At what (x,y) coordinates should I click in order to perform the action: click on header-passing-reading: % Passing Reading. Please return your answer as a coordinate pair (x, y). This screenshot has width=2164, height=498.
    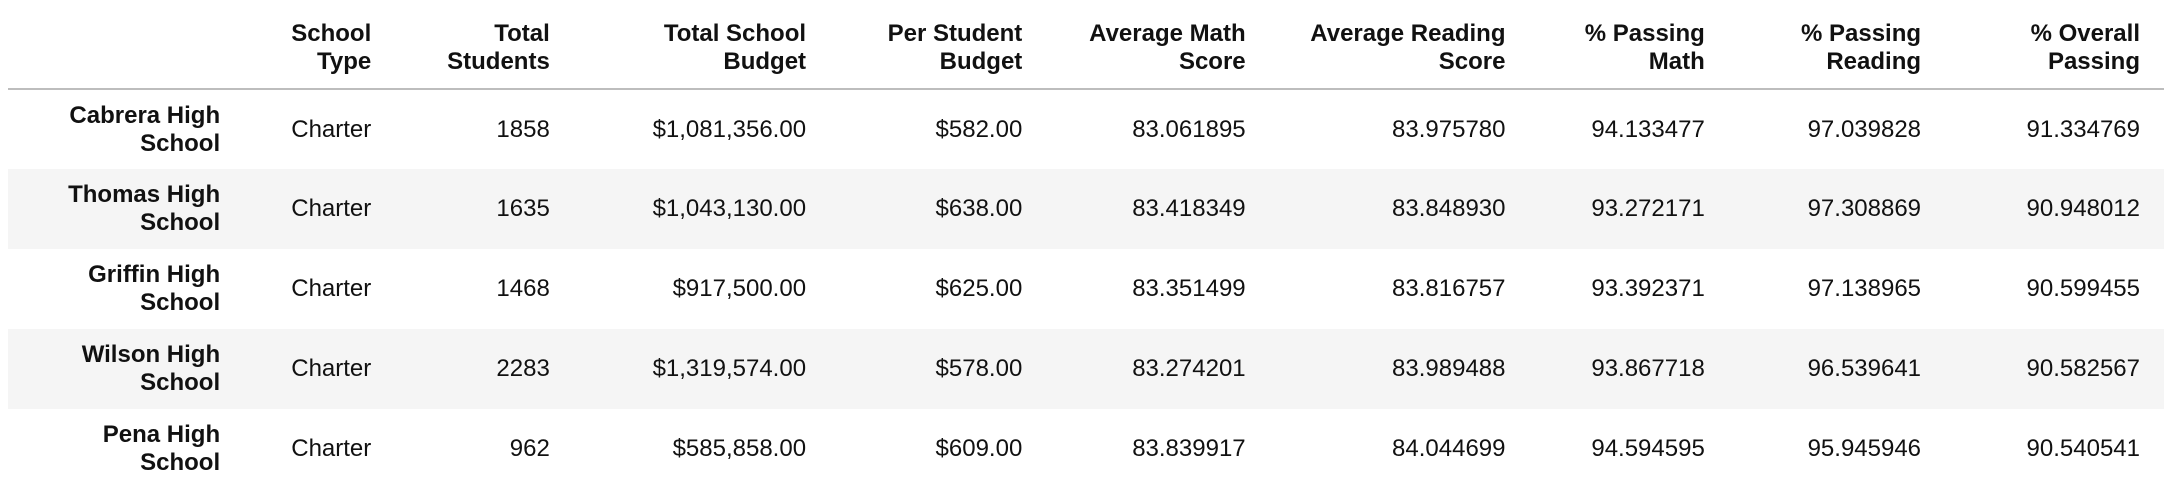
    Looking at the image, I should click on (1837, 45).